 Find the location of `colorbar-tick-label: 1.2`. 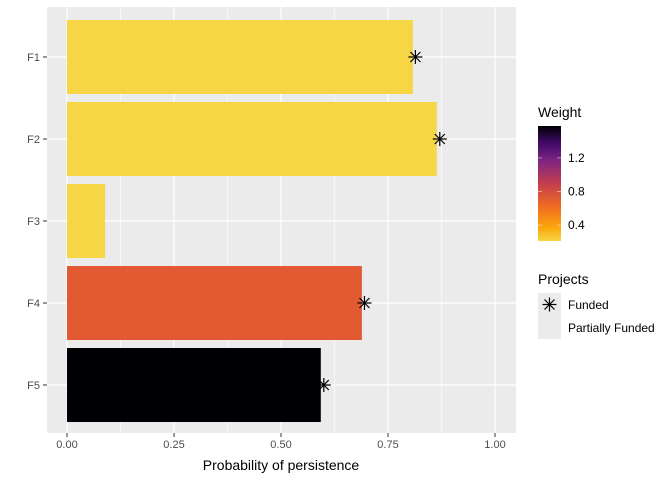

colorbar-tick-label: 1.2 is located at coordinates (576, 158).